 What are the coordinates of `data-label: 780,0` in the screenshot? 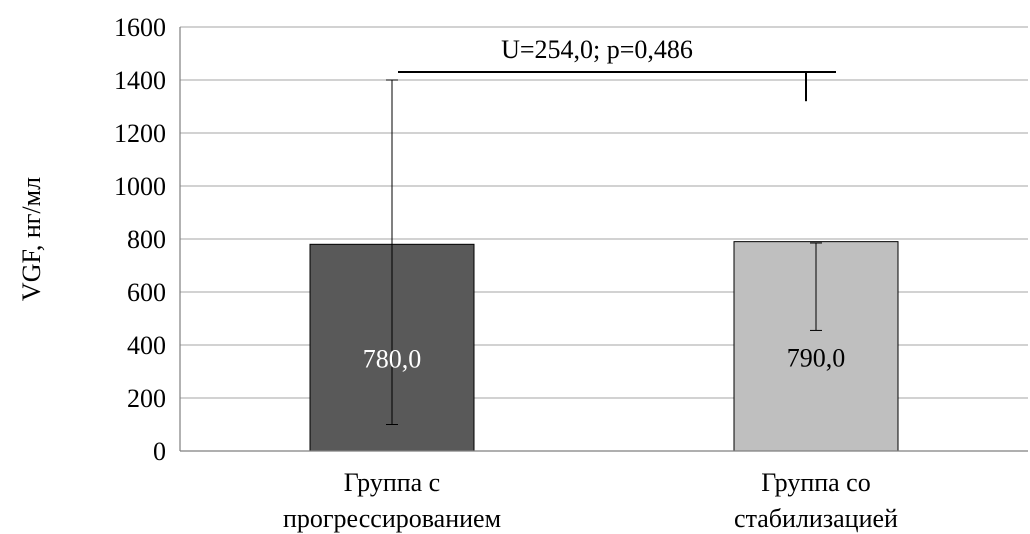 It's located at (392, 359).